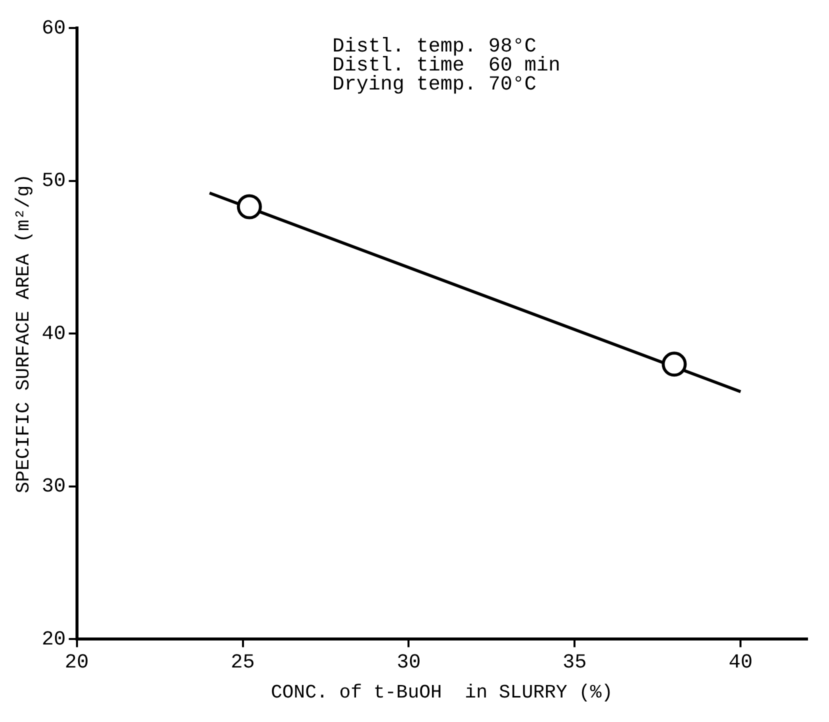  What do you see at coordinates (574, 662) in the screenshot?
I see `x-tick-label: 35` at bounding box center [574, 662].